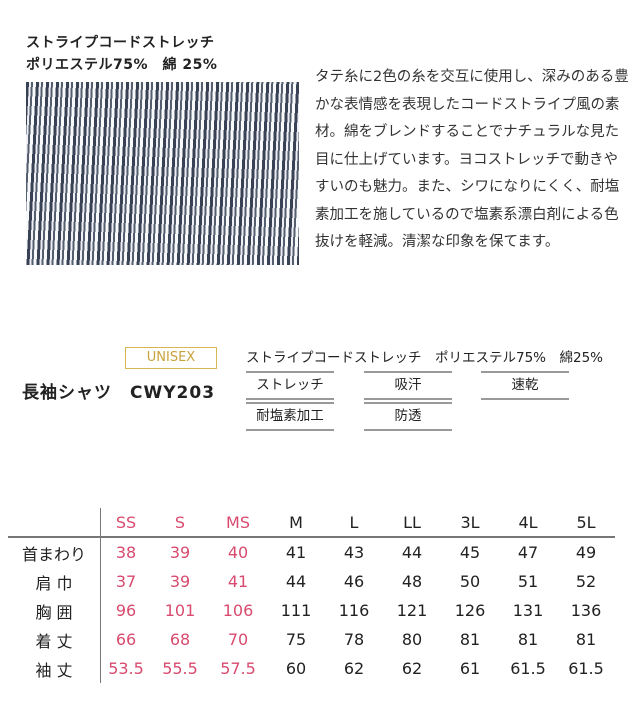 The image size is (640, 725). What do you see at coordinates (54, 552) in the screenshot?
I see `row-label: 首まわり` at bounding box center [54, 552].